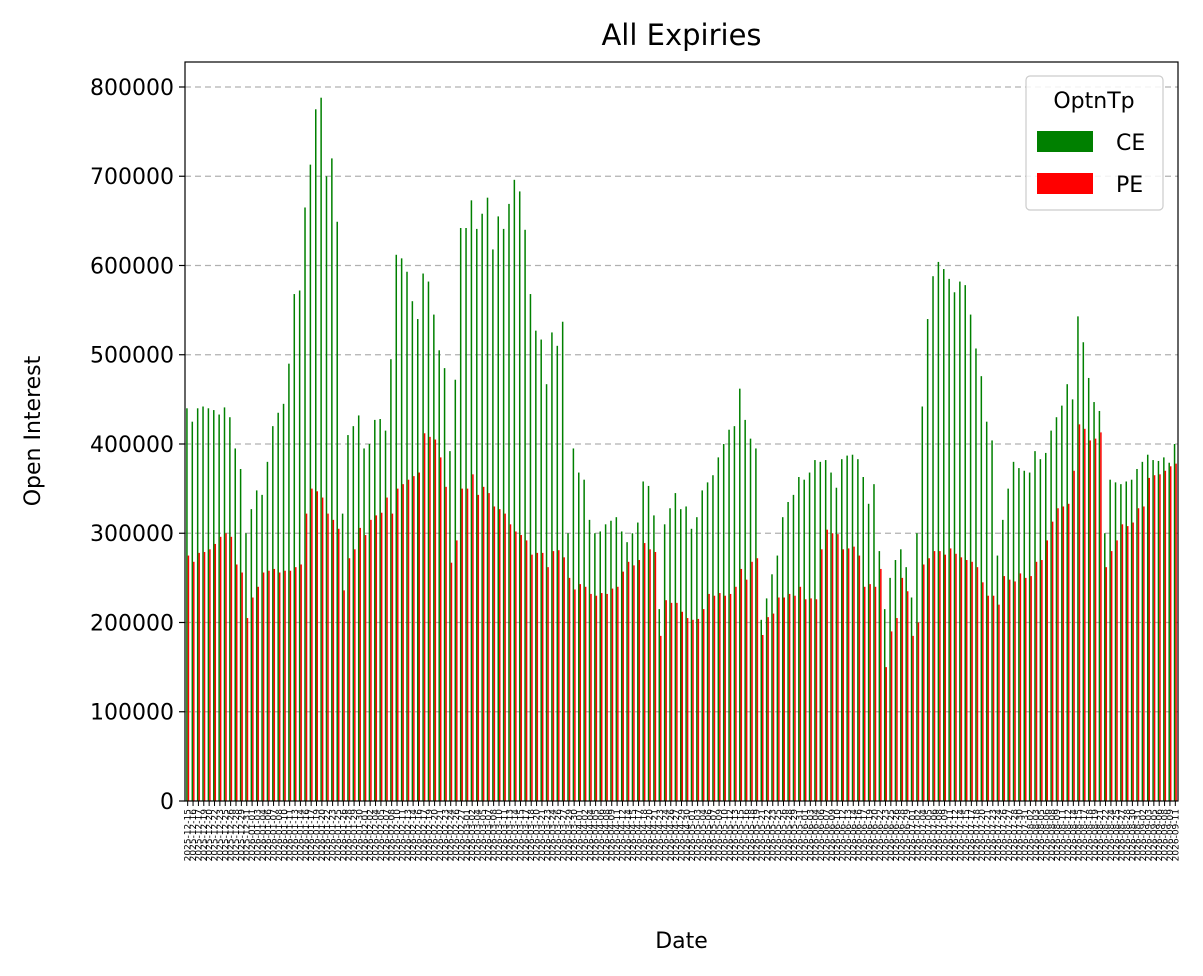 The width and height of the screenshot is (1203, 976). Describe the element at coordinates (221, 835) in the screenshot. I see `x-tick-label: 2025-12-23` at that location.